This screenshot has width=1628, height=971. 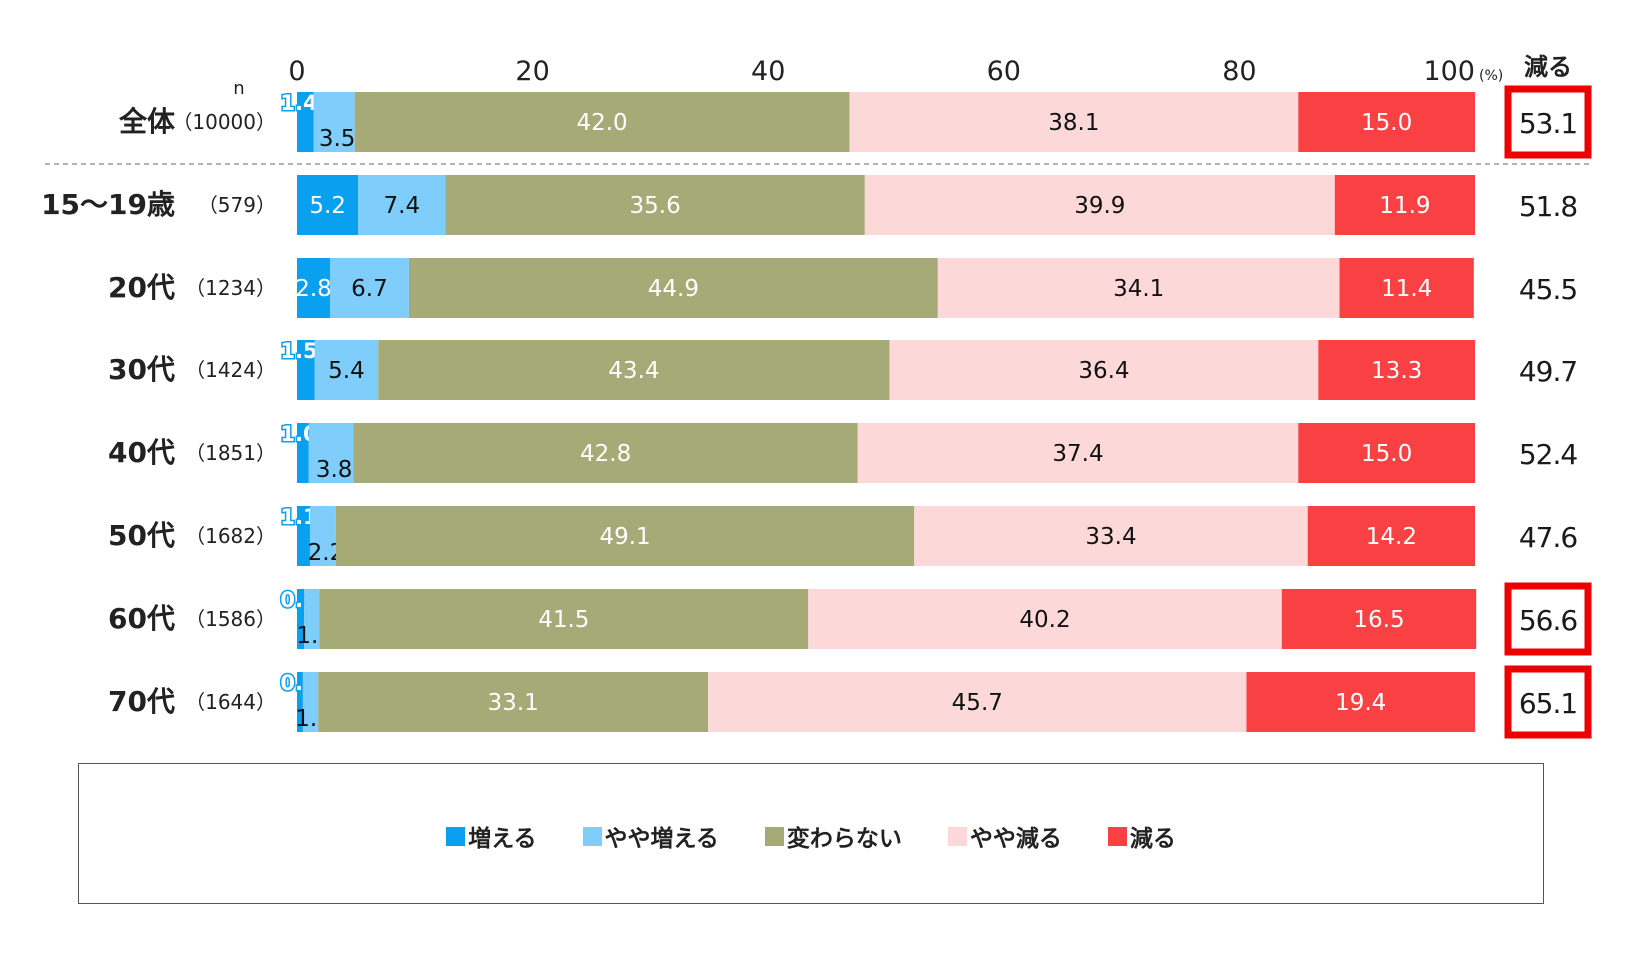 I want to click on chart-row: 50代 （1682）1.12.249.1 33.4 14.2, so click(x=791, y=535).